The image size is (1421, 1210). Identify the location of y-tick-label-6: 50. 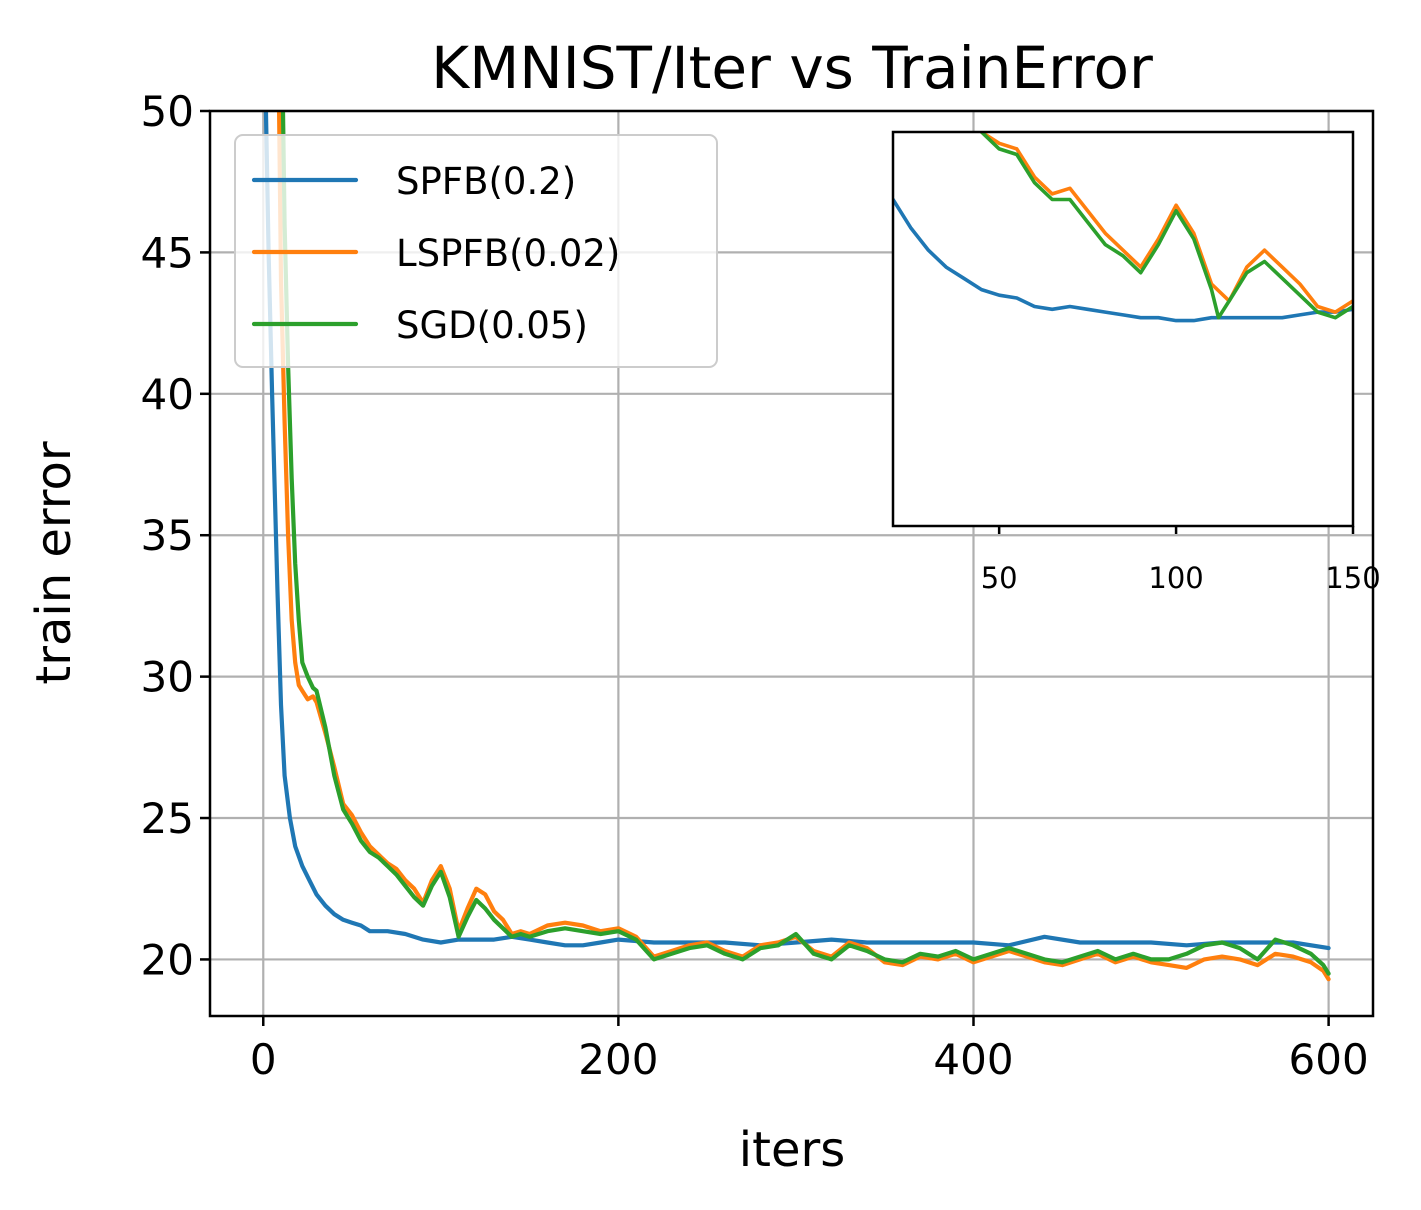
(167, 111).